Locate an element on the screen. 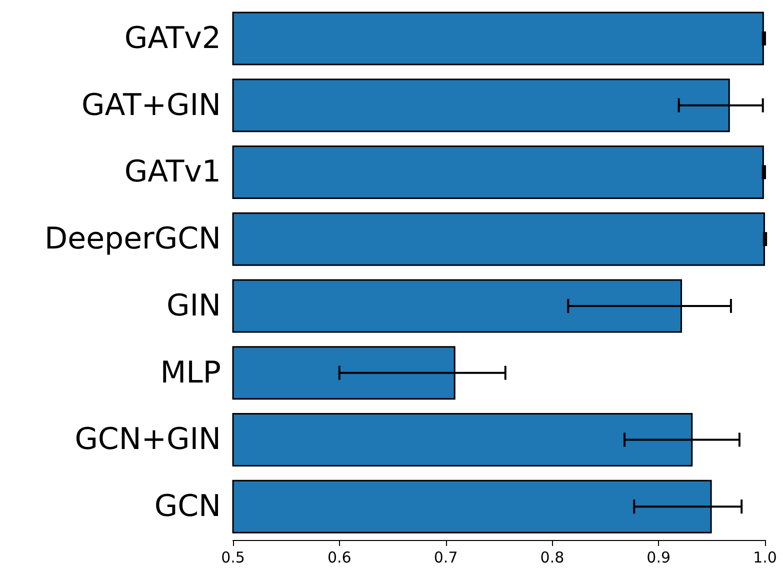  y-tick-label: GAT+GIN is located at coordinates (151, 105).